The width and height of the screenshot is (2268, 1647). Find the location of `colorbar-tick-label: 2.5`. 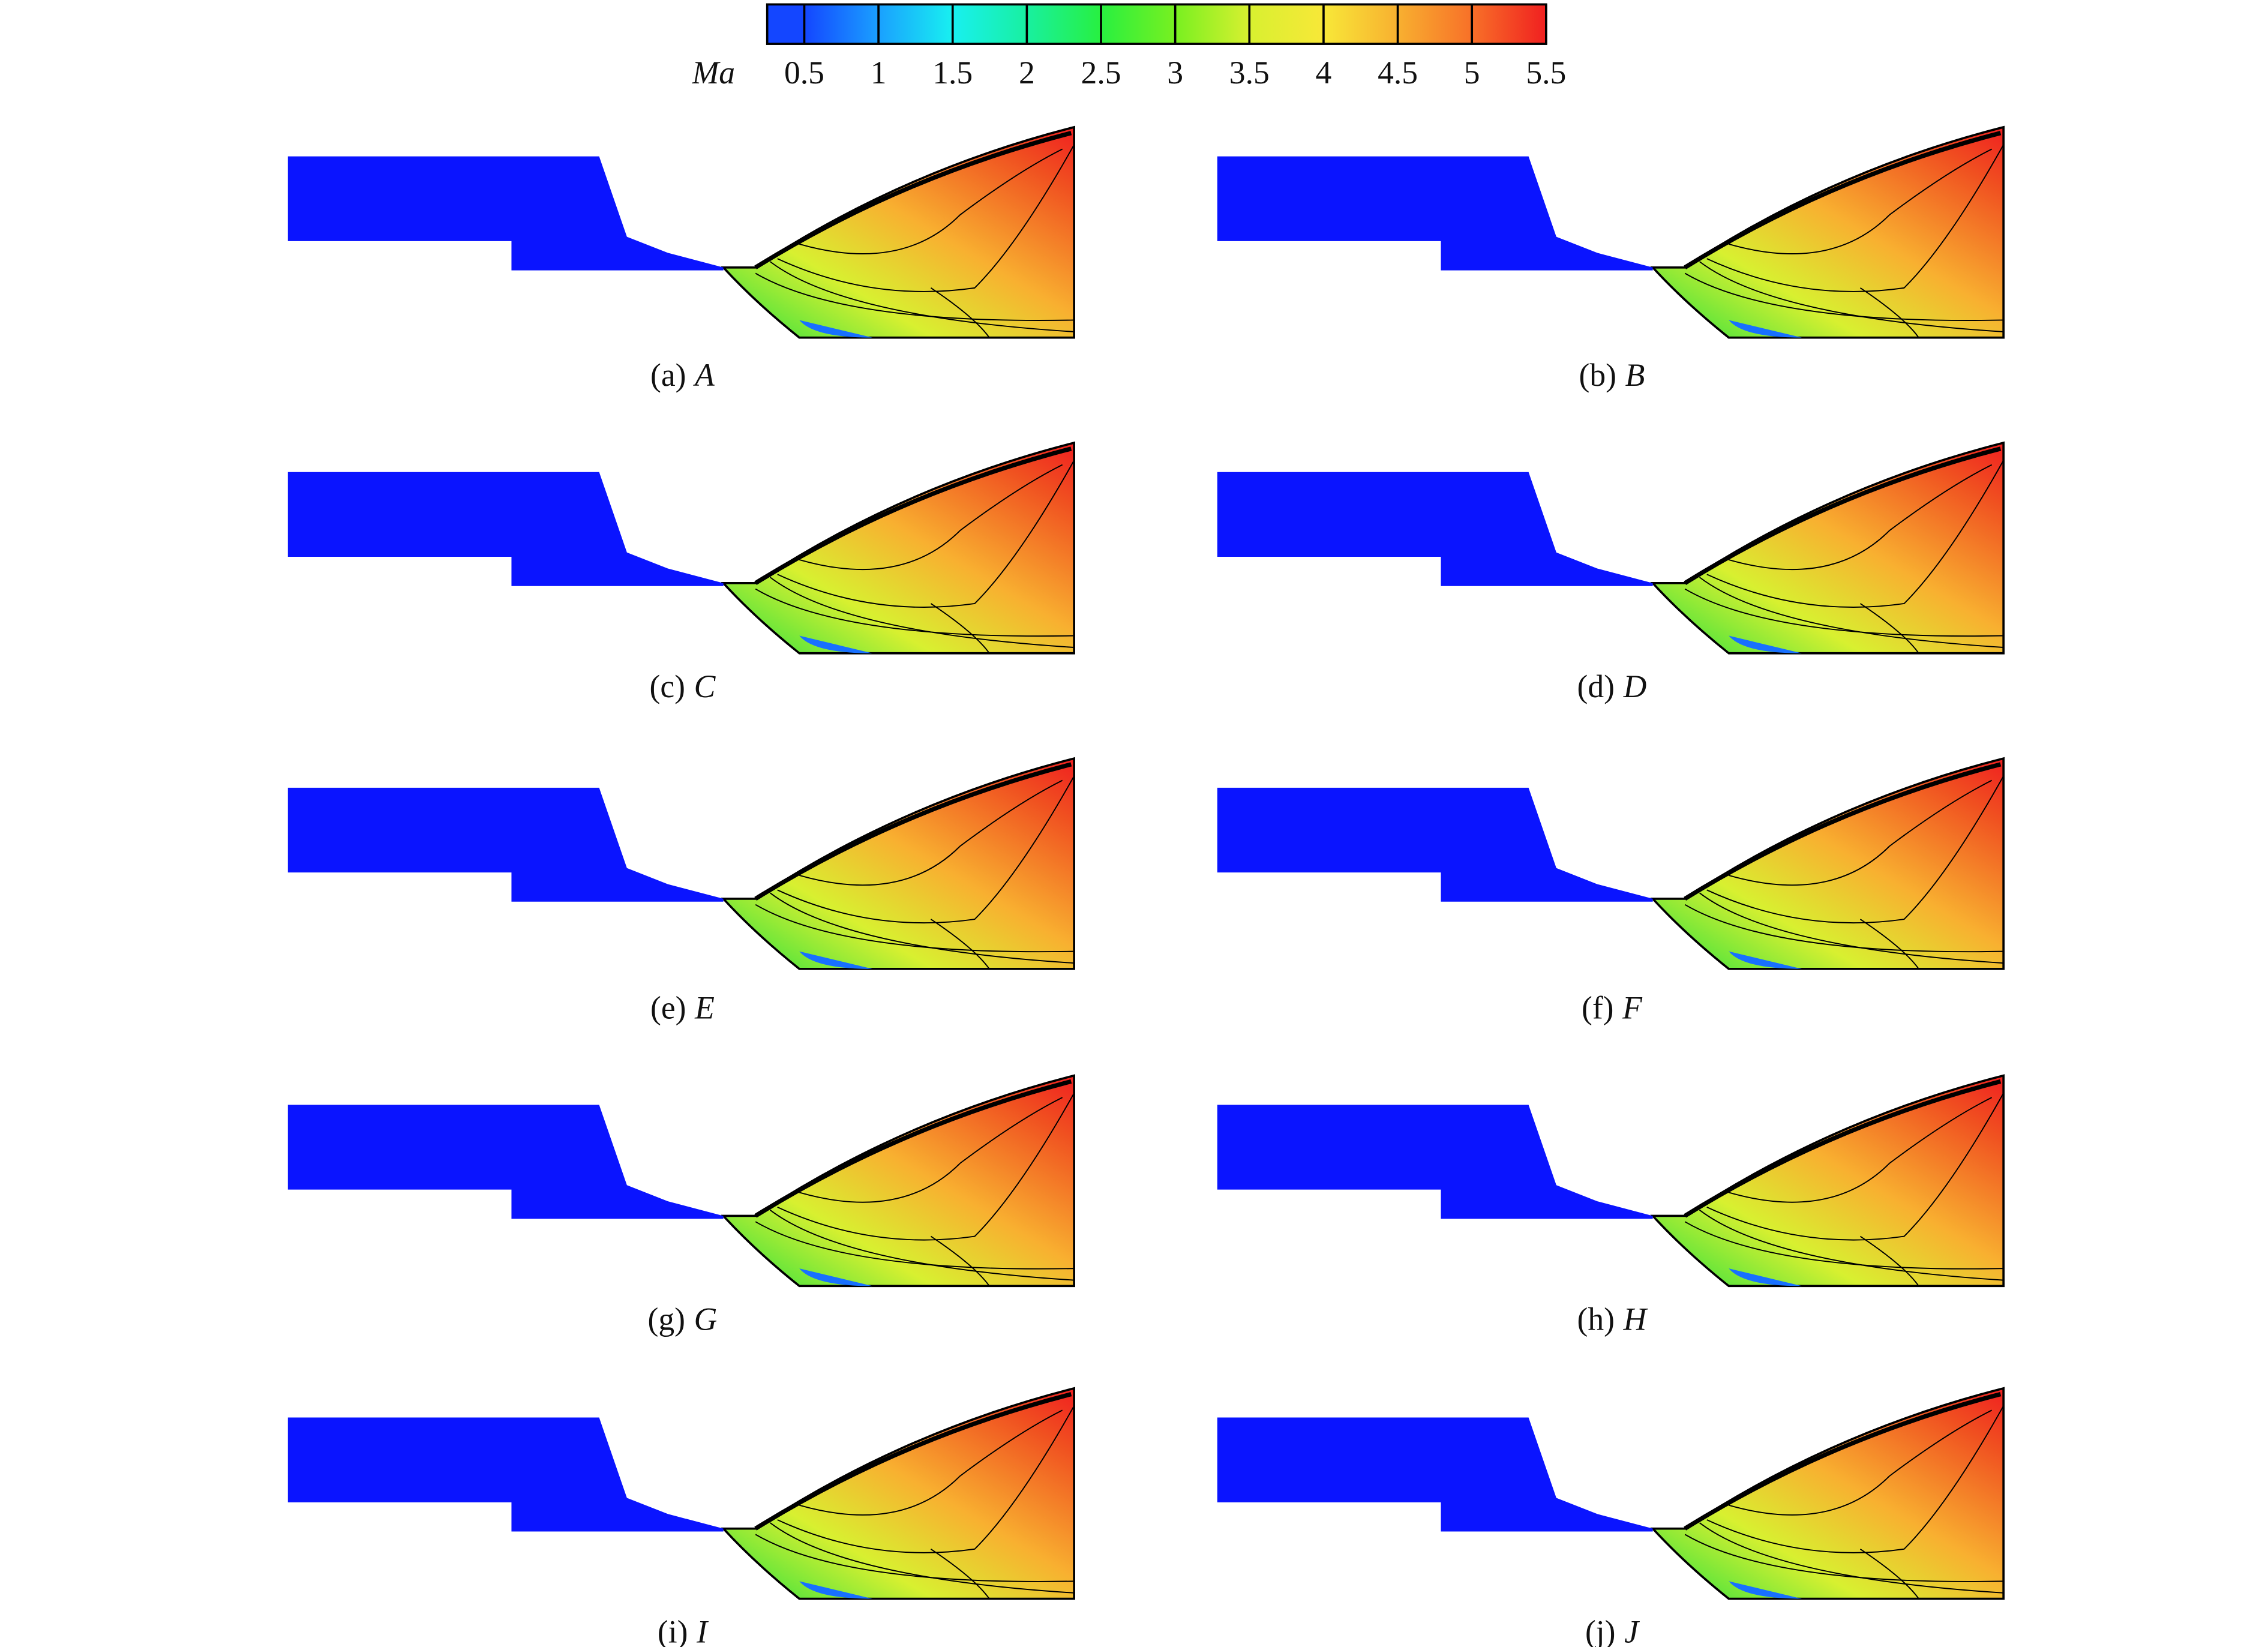

colorbar-tick-label: 2.5 is located at coordinates (1101, 73).